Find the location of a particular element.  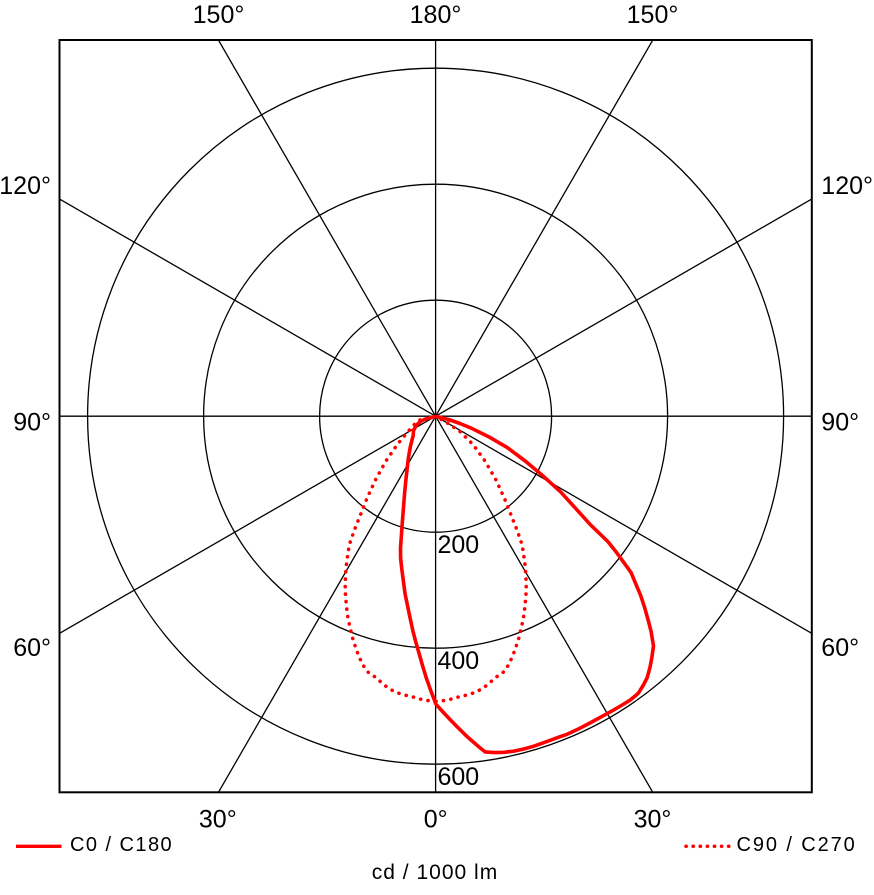

svg-text: 200 is located at coordinates (459, 545).